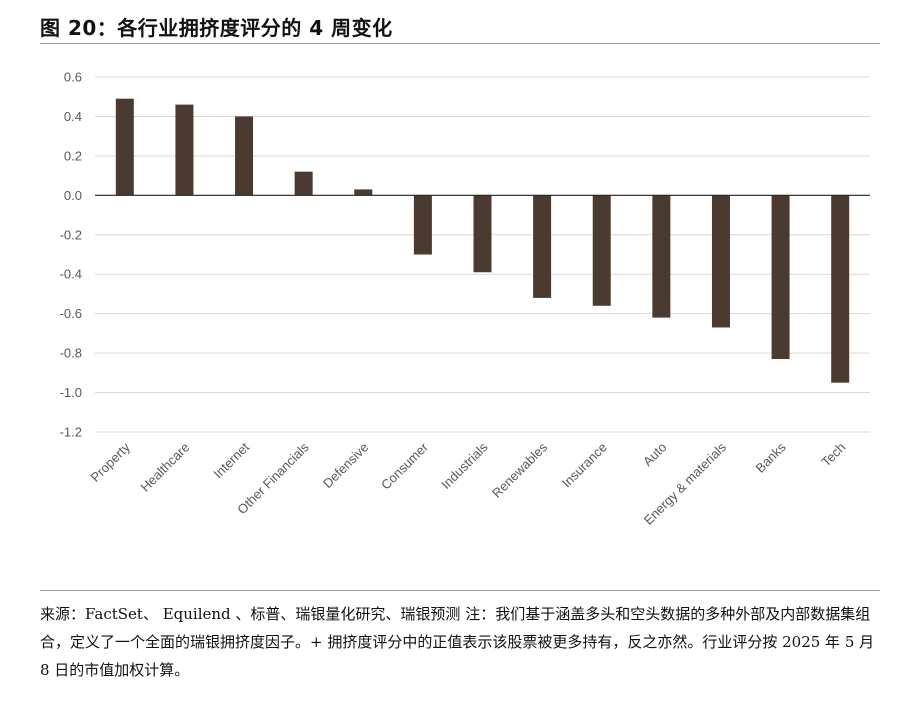 The height and width of the screenshot is (702, 906). Describe the element at coordinates (345, 465) in the screenshot. I see `x-tick-label: Defensive` at that location.